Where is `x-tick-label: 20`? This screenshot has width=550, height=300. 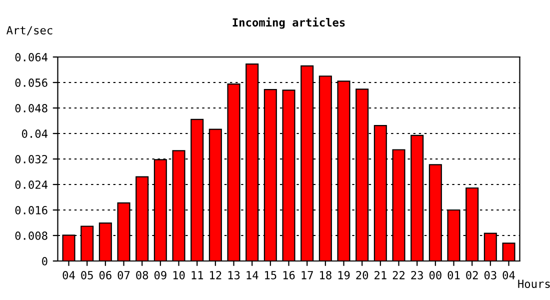
x-tick-label: 20 is located at coordinates (362, 275).